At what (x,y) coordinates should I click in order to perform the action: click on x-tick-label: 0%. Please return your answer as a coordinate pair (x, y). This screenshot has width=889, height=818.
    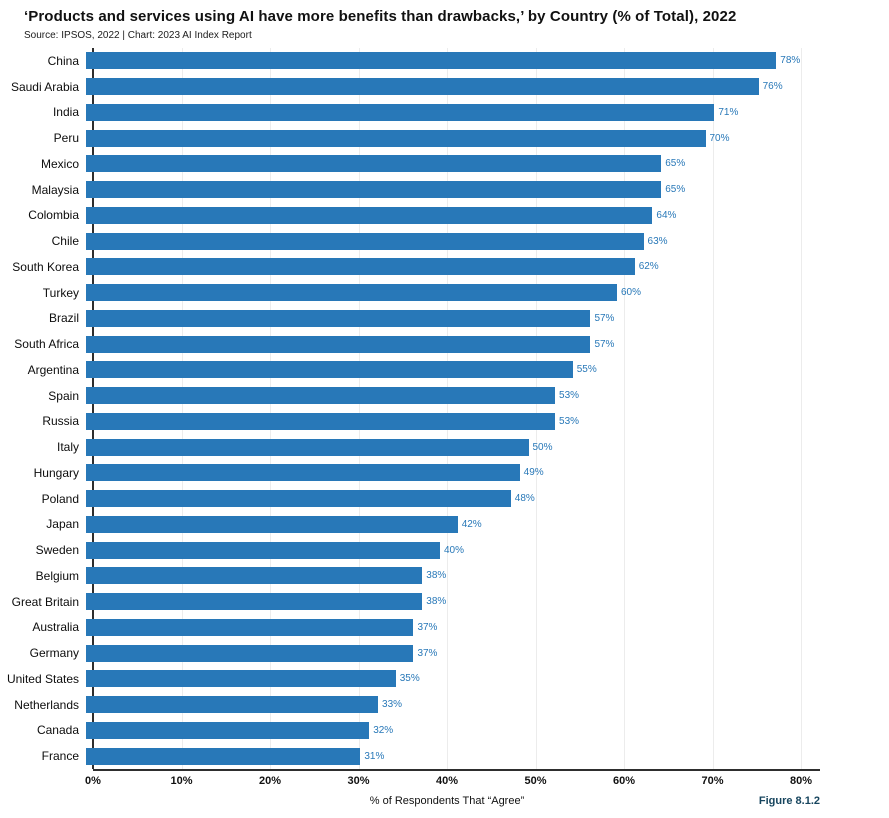
    Looking at the image, I should click on (93, 781).